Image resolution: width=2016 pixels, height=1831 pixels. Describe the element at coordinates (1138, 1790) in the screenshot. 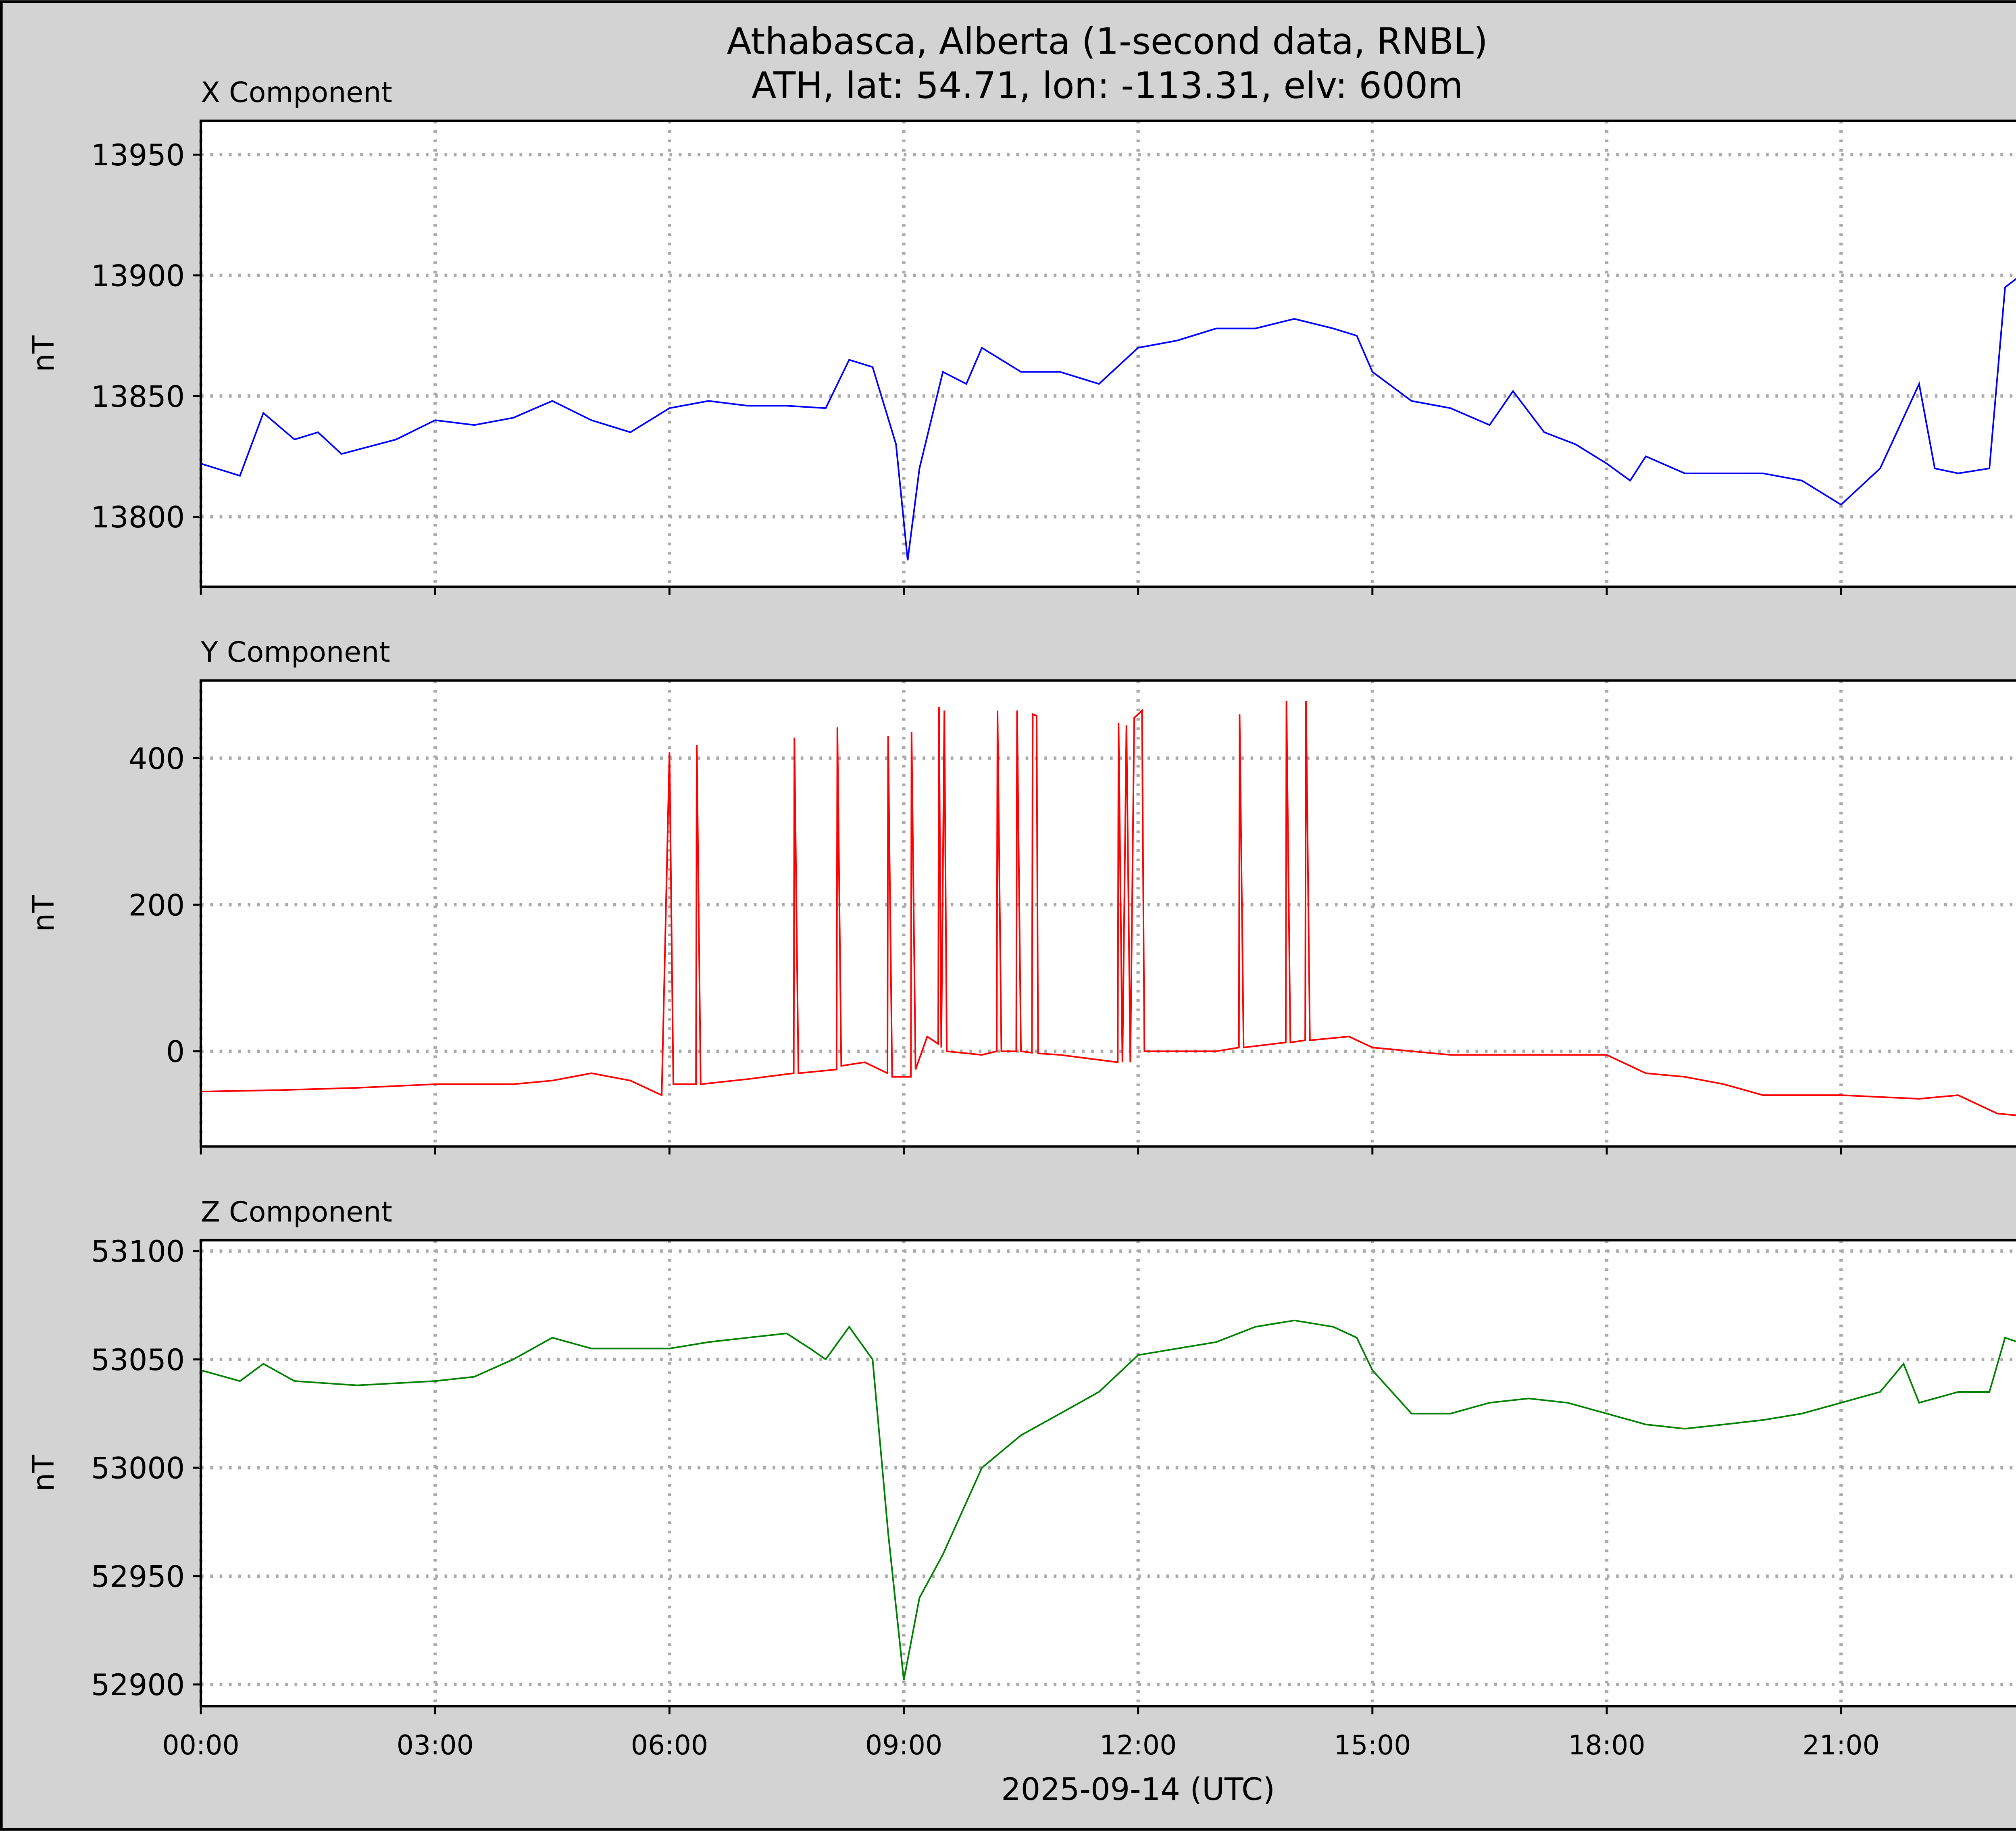

I see `x-axis-label: 2025-09-14 (UTC)` at that location.